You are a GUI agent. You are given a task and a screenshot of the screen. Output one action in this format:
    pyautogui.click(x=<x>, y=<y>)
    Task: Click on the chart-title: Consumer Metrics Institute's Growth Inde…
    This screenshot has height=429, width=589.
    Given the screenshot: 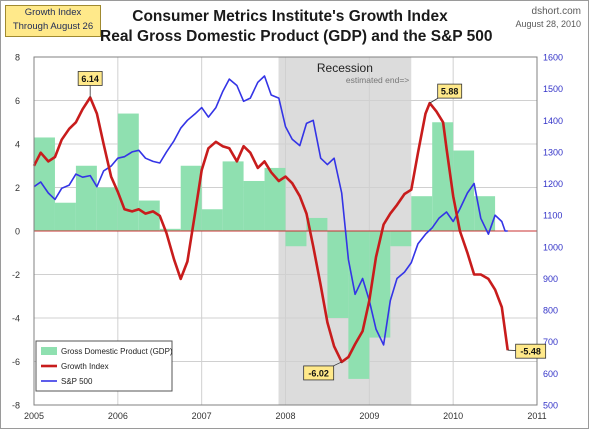 What is the action you would take?
    pyautogui.click(x=290, y=16)
    